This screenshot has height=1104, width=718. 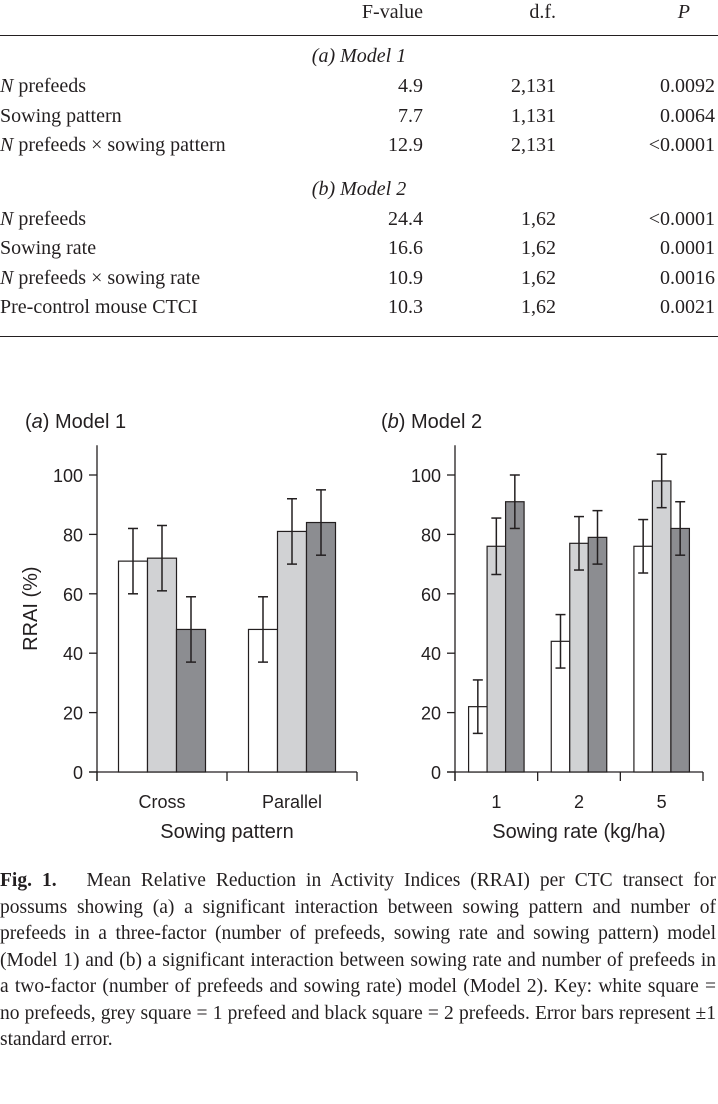 What do you see at coordinates (359, 250) in the screenshot?
I see `table-row: Sowing rate 16.6 1,62 0.0001` at bounding box center [359, 250].